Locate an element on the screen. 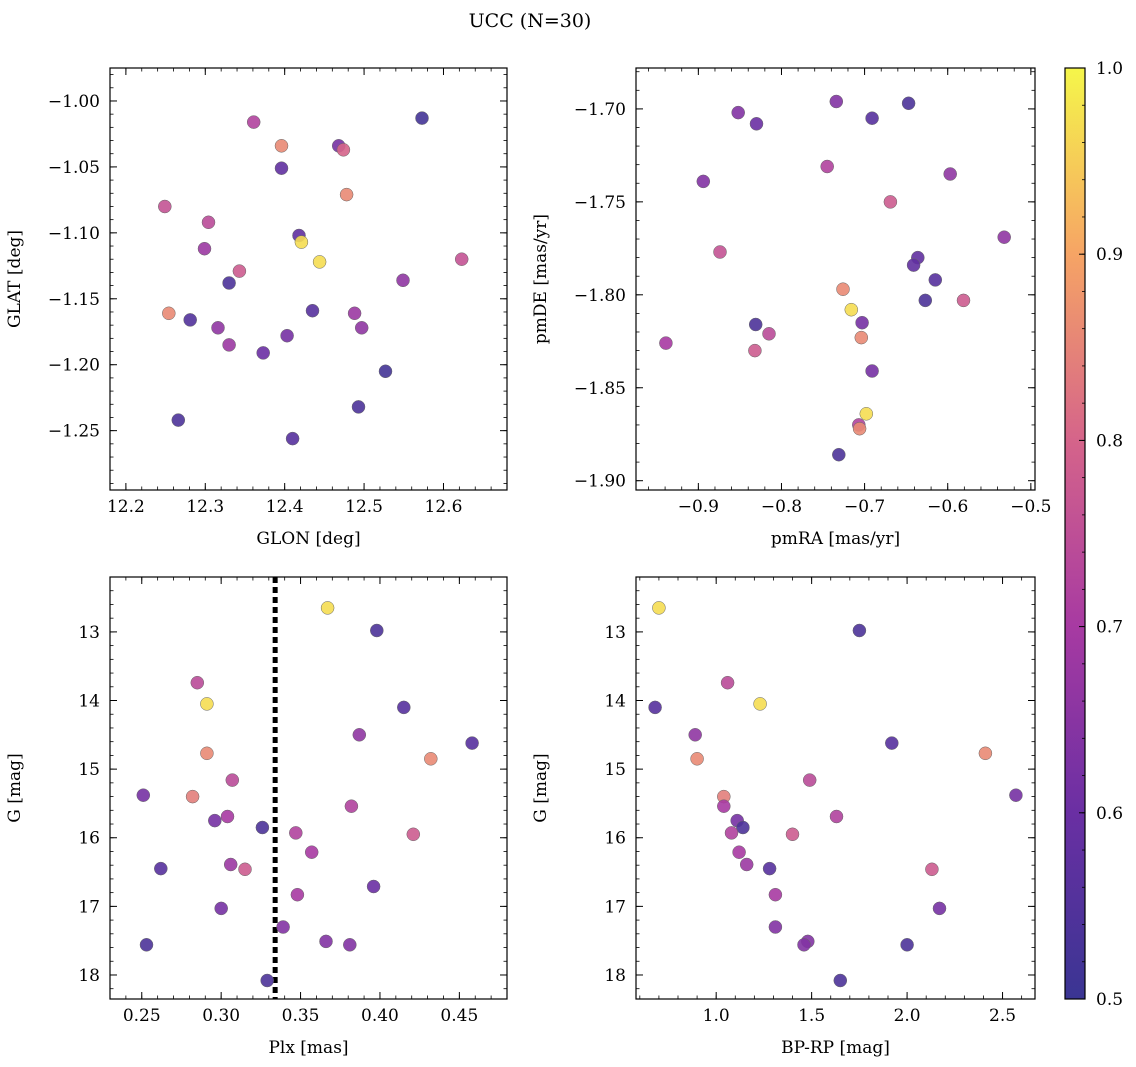 This screenshot has width=1136, height=1067. x-tick-label: 12.5 is located at coordinates (364, 507).